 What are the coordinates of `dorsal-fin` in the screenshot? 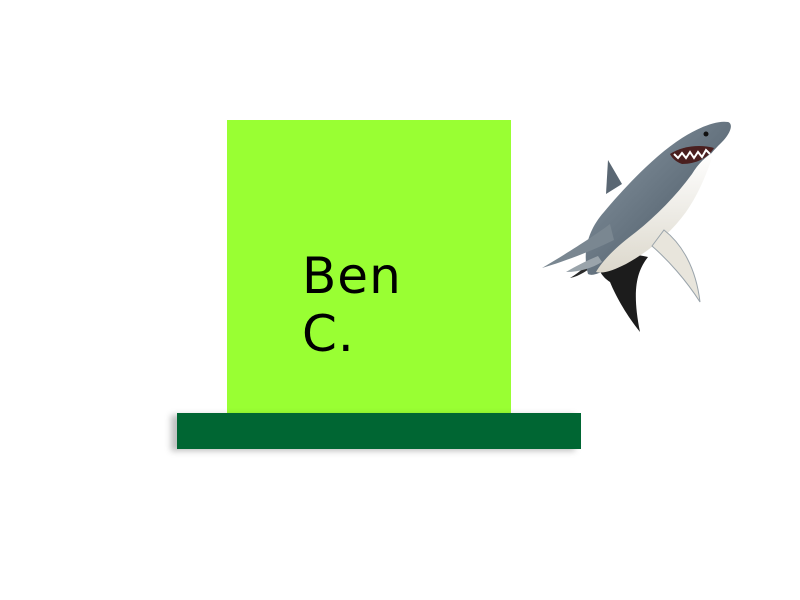 It's located at (614, 177).